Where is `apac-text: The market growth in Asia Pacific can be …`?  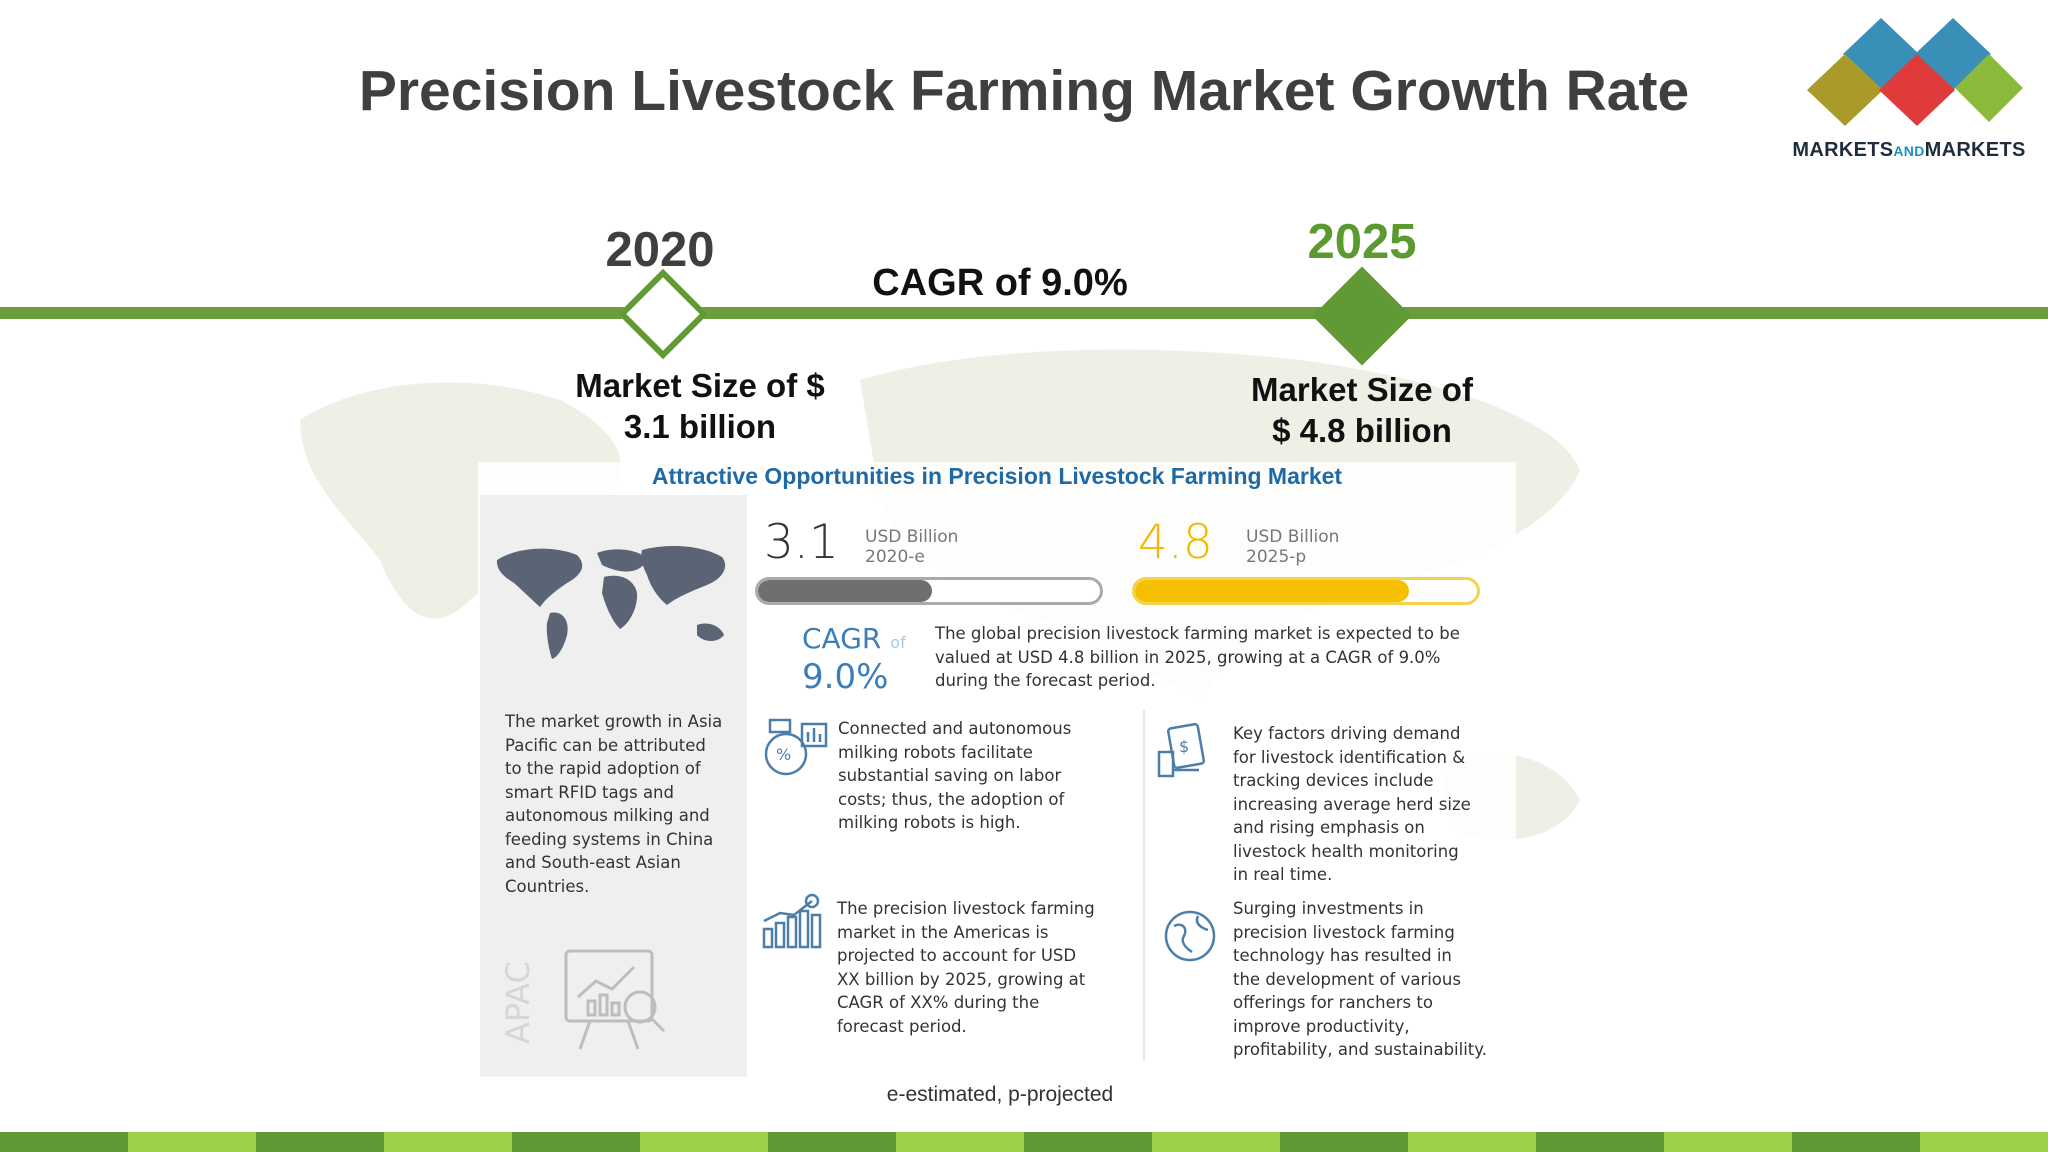
apac-text: The market growth in Asia Pacific can be … is located at coordinates (614, 804).